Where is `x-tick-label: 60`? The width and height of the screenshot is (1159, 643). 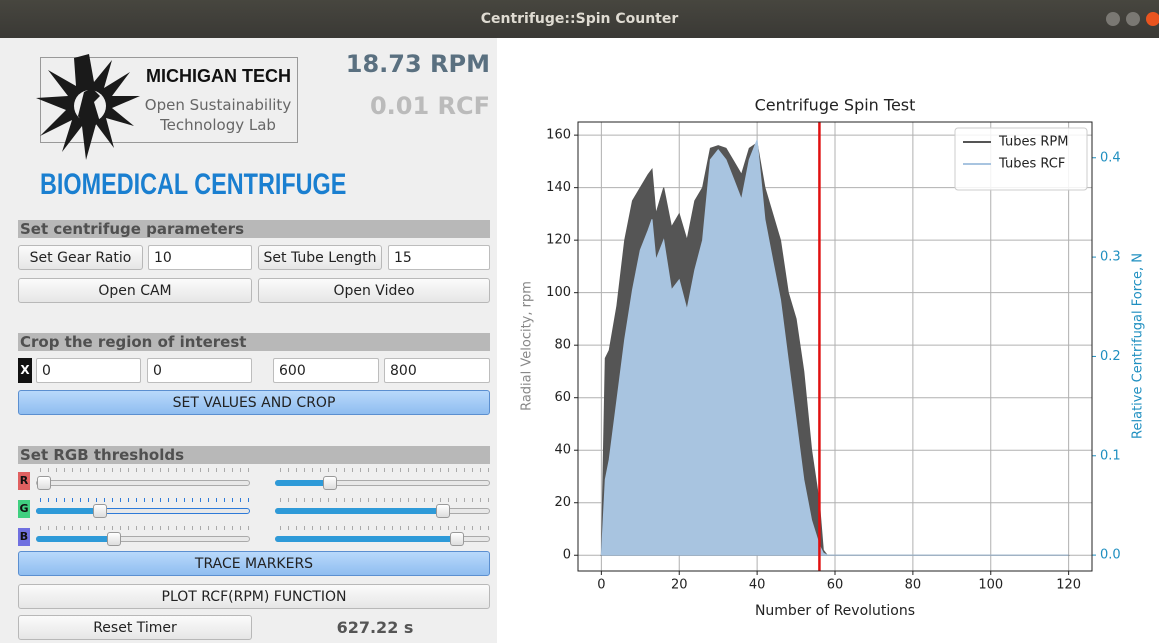
x-tick-label: 60 is located at coordinates (835, 585).